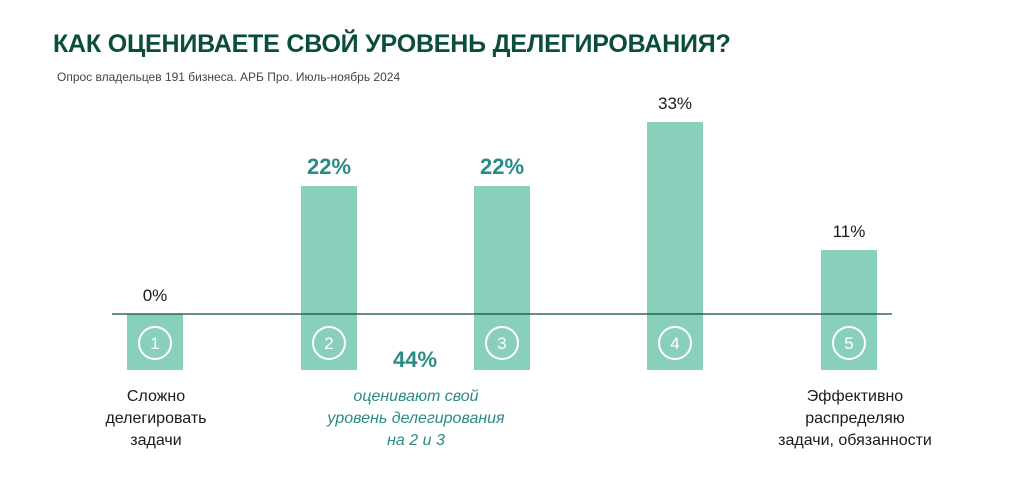 The width and height of the screenshot is (1022, 492). Describe the element at coordinates (415, 359) in the screenshot. I see `combined-percent: 44%` at that location.